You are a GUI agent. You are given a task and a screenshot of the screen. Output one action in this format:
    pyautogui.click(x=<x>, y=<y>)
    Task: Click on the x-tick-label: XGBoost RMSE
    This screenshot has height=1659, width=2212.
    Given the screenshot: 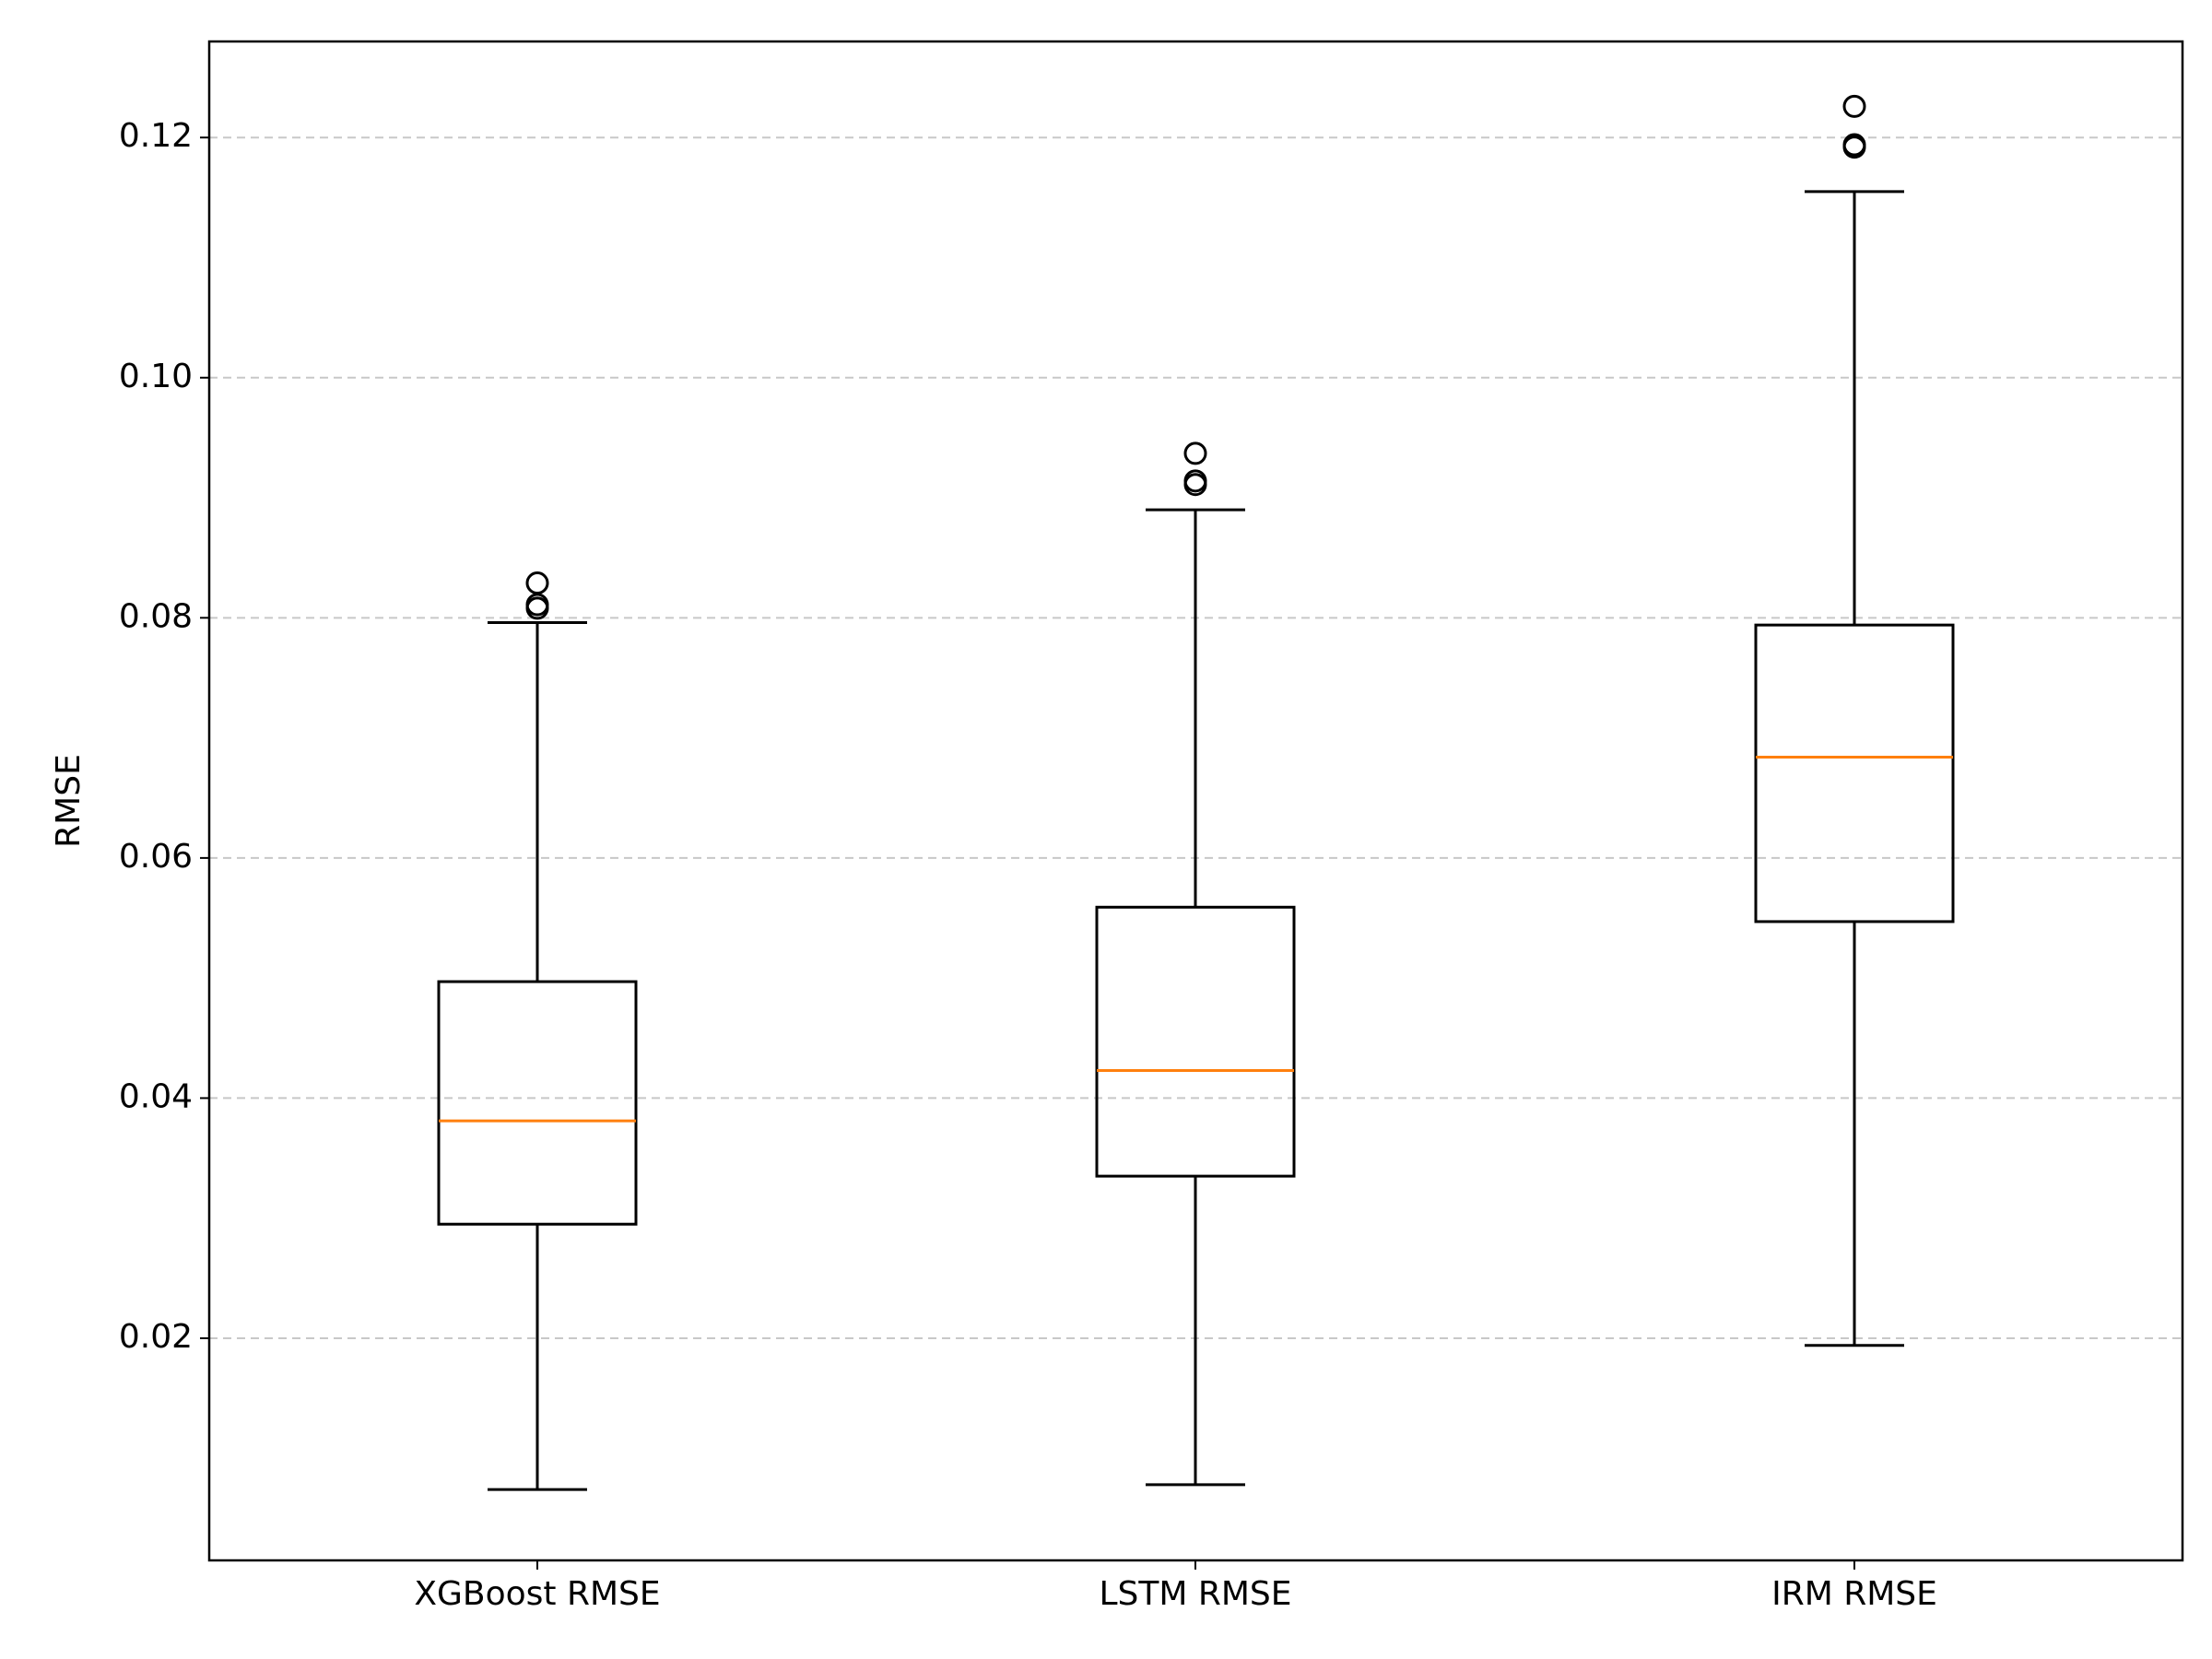 What is the action you would take?
    pyautogui.click(x=537, y=1594)
    